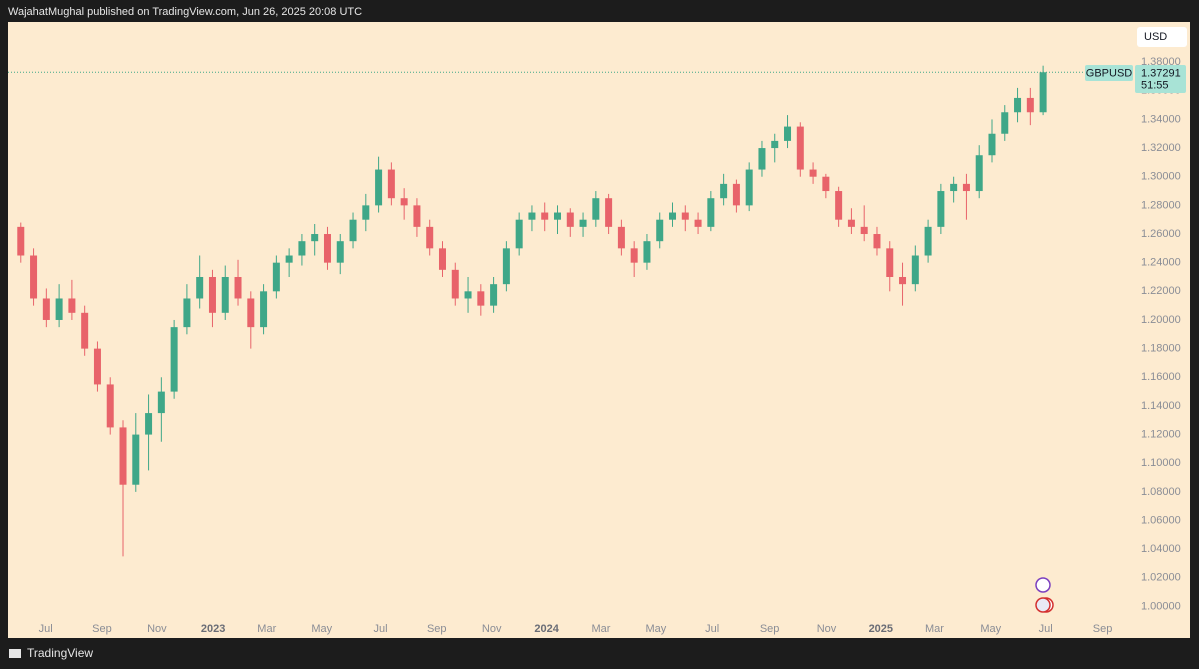 This screenshot has width=1199, height=669. What do you see at coordinates (15, 653) in the screenshot?
I see `logo-mark` at bounding box center [15, 653].